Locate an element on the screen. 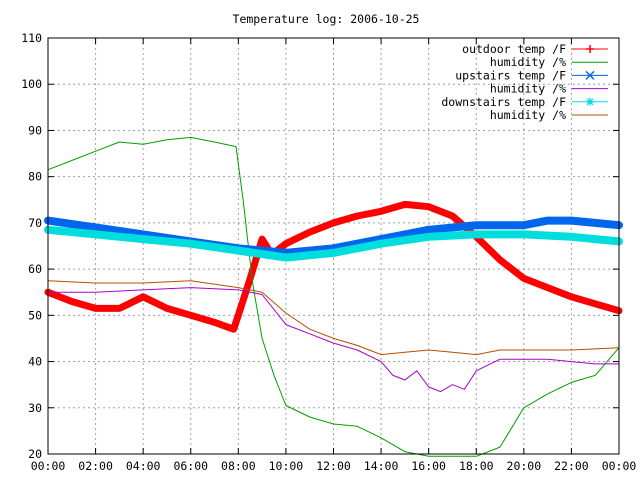 This screenshot has height=480, width=640. y-tick-label: 90 is located at coordinates (35, 130).